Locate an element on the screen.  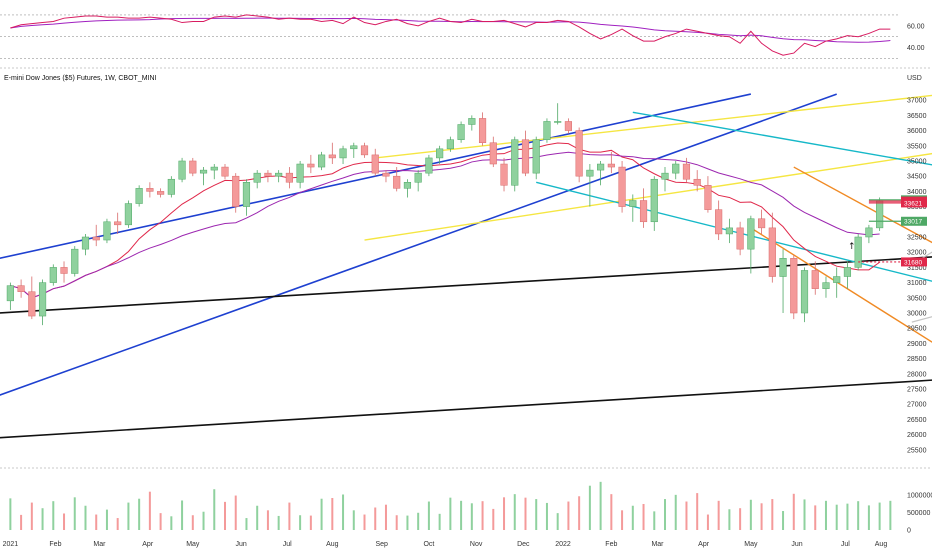
price-tag: 33621 is located at coordinates (914, 203).